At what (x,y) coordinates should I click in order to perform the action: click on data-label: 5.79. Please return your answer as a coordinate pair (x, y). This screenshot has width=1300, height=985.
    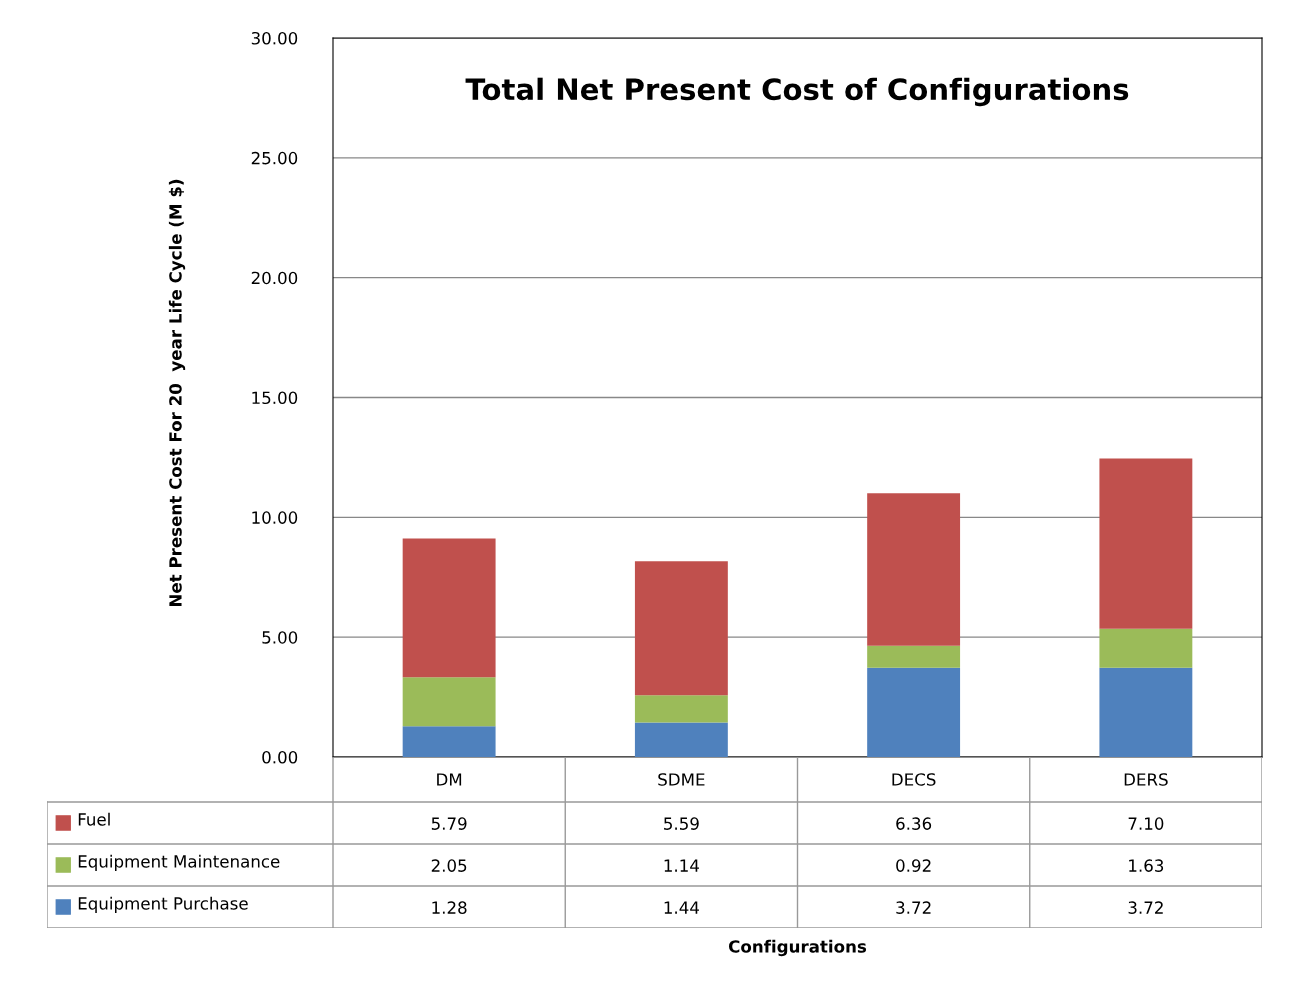
    Looking at the image, I should click on (449, 823).